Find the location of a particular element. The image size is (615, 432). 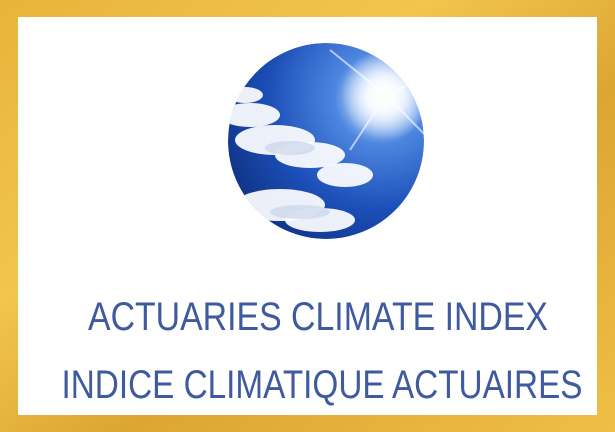

sky-image is located at coordinates (326, 141).